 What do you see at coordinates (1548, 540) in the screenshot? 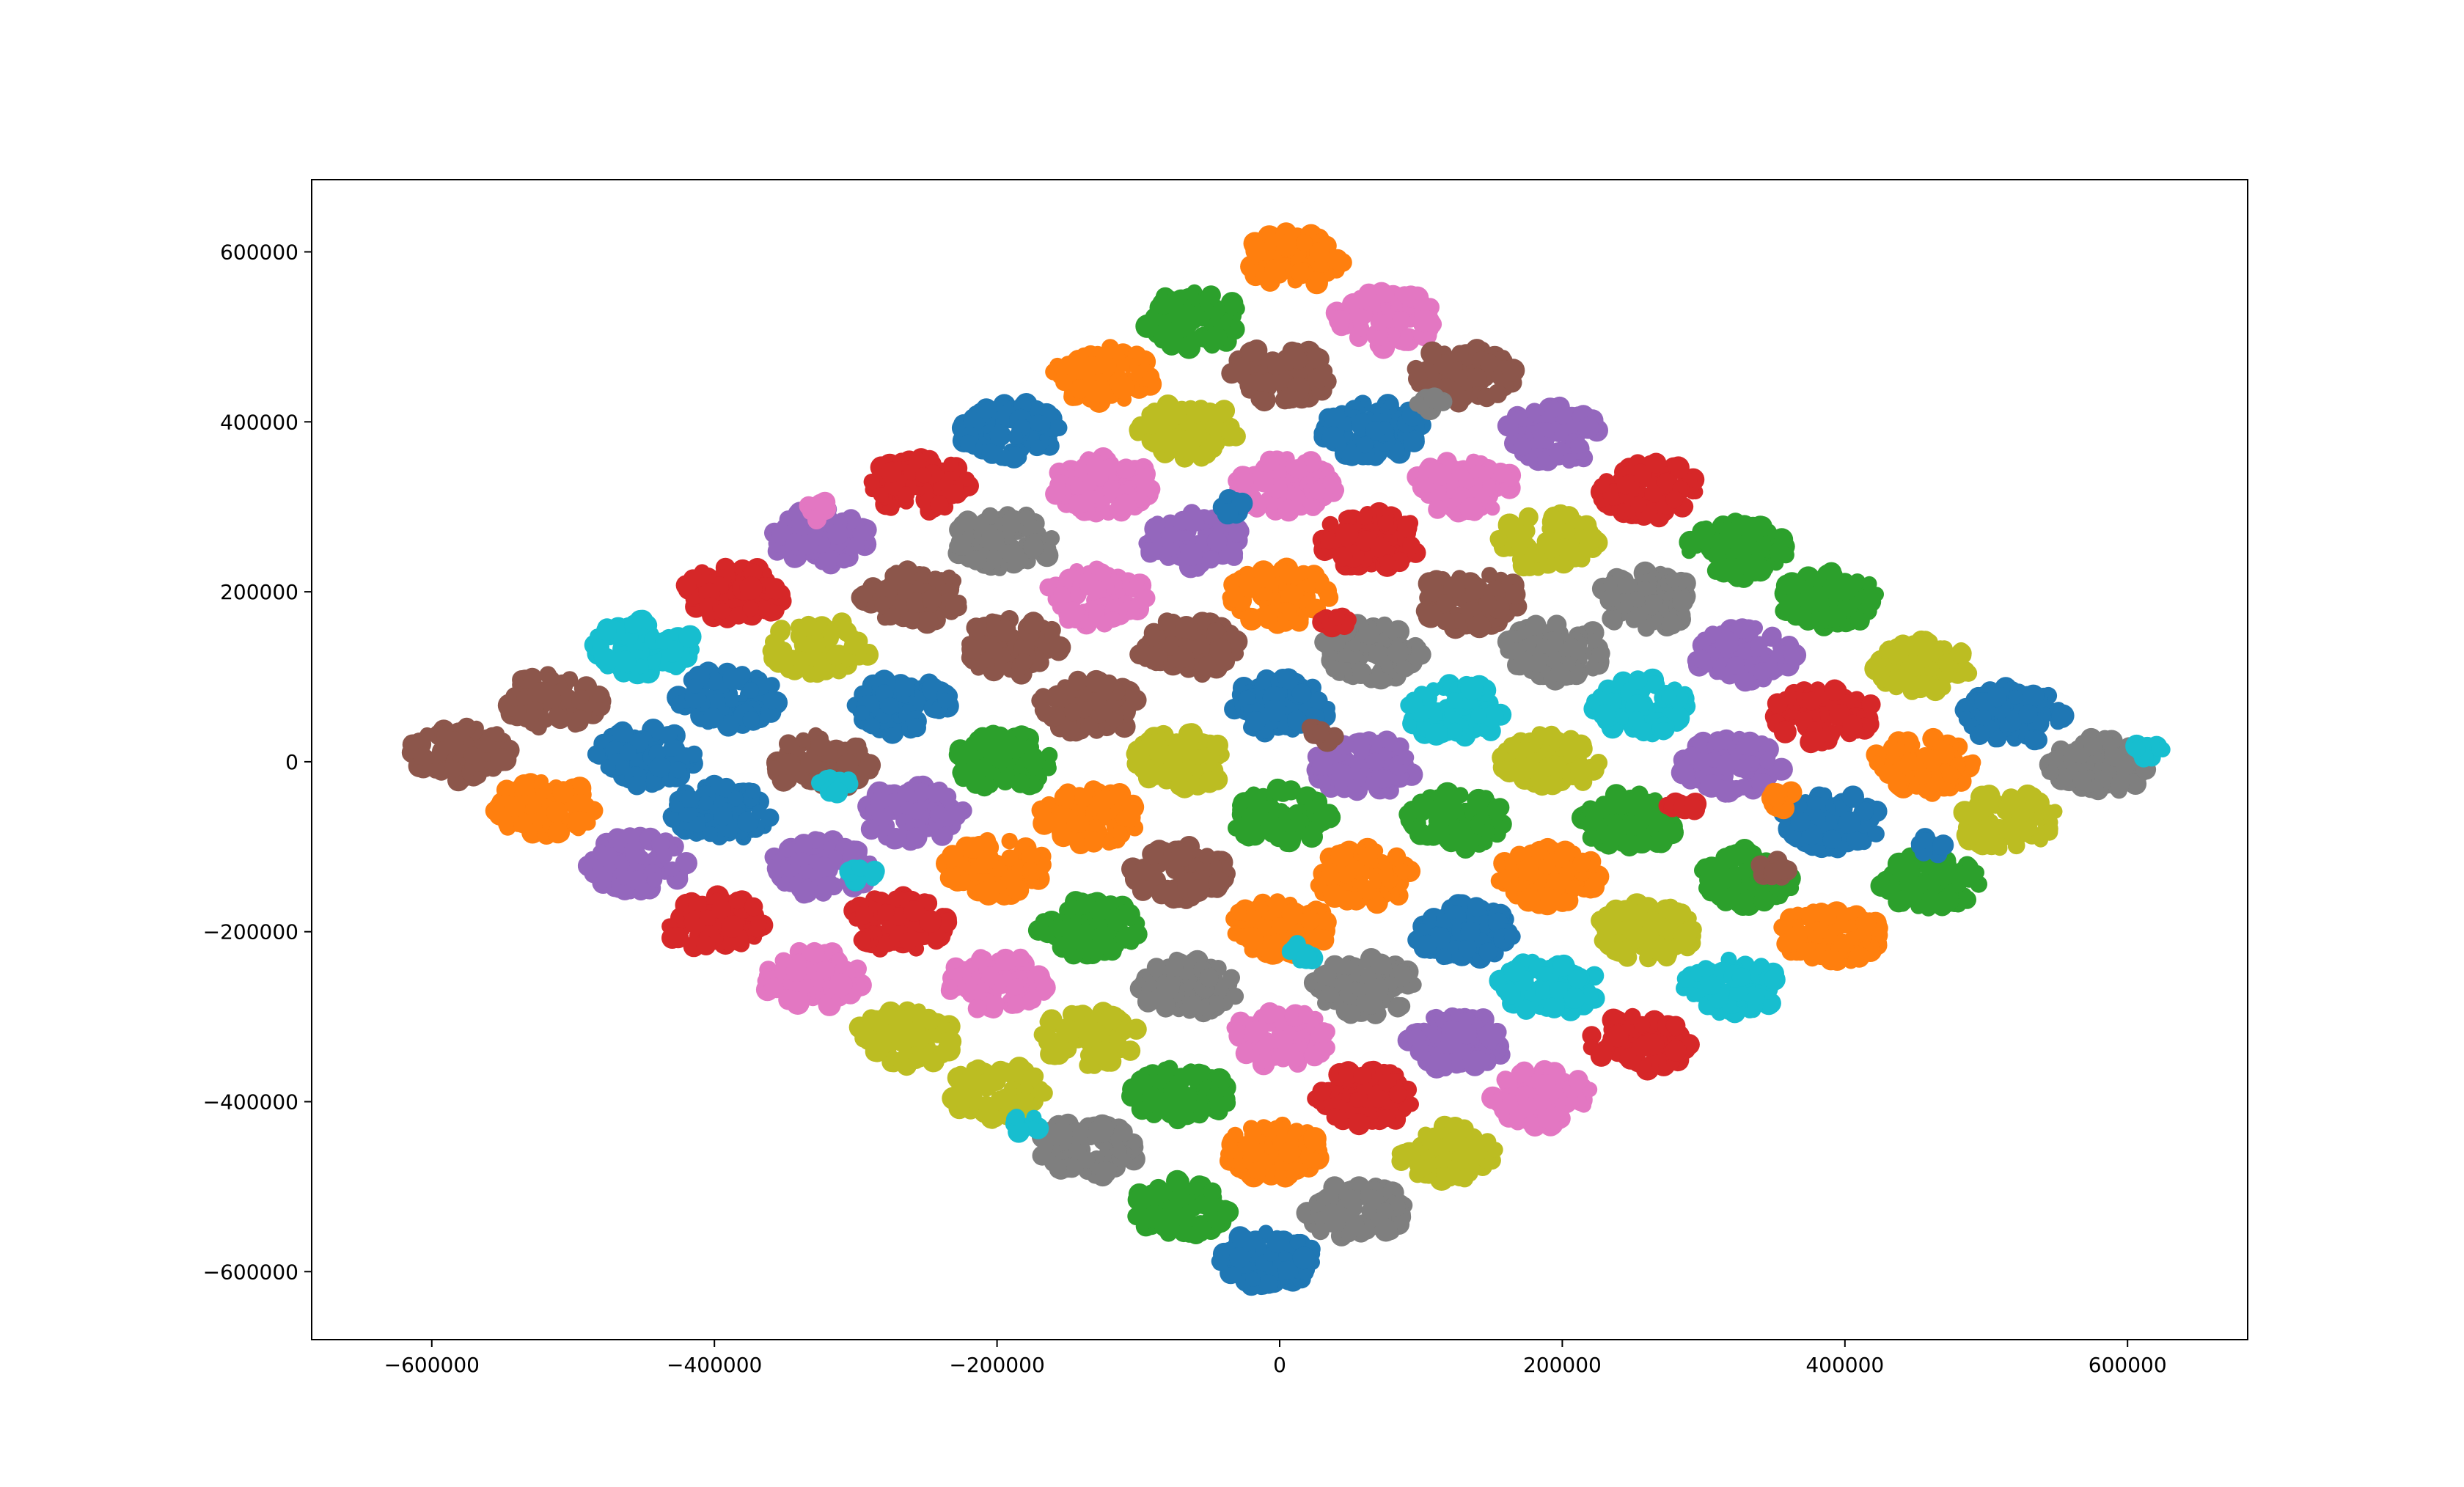
I see `cluster-olive` at bounding box center [1548, 540].